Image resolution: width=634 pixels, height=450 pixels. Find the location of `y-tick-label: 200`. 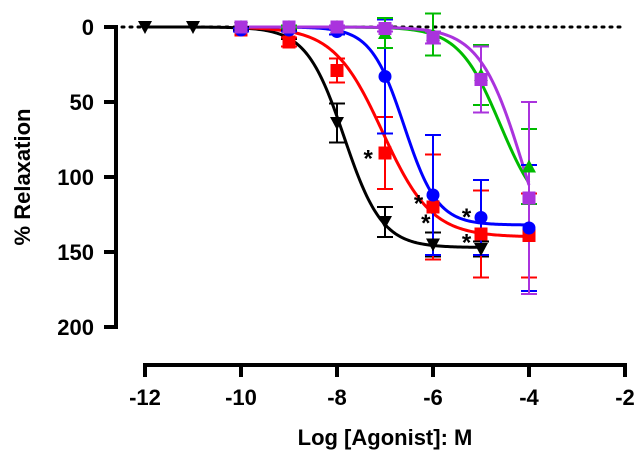

y-tick-label: 200 is located at coordinates (75, 327).